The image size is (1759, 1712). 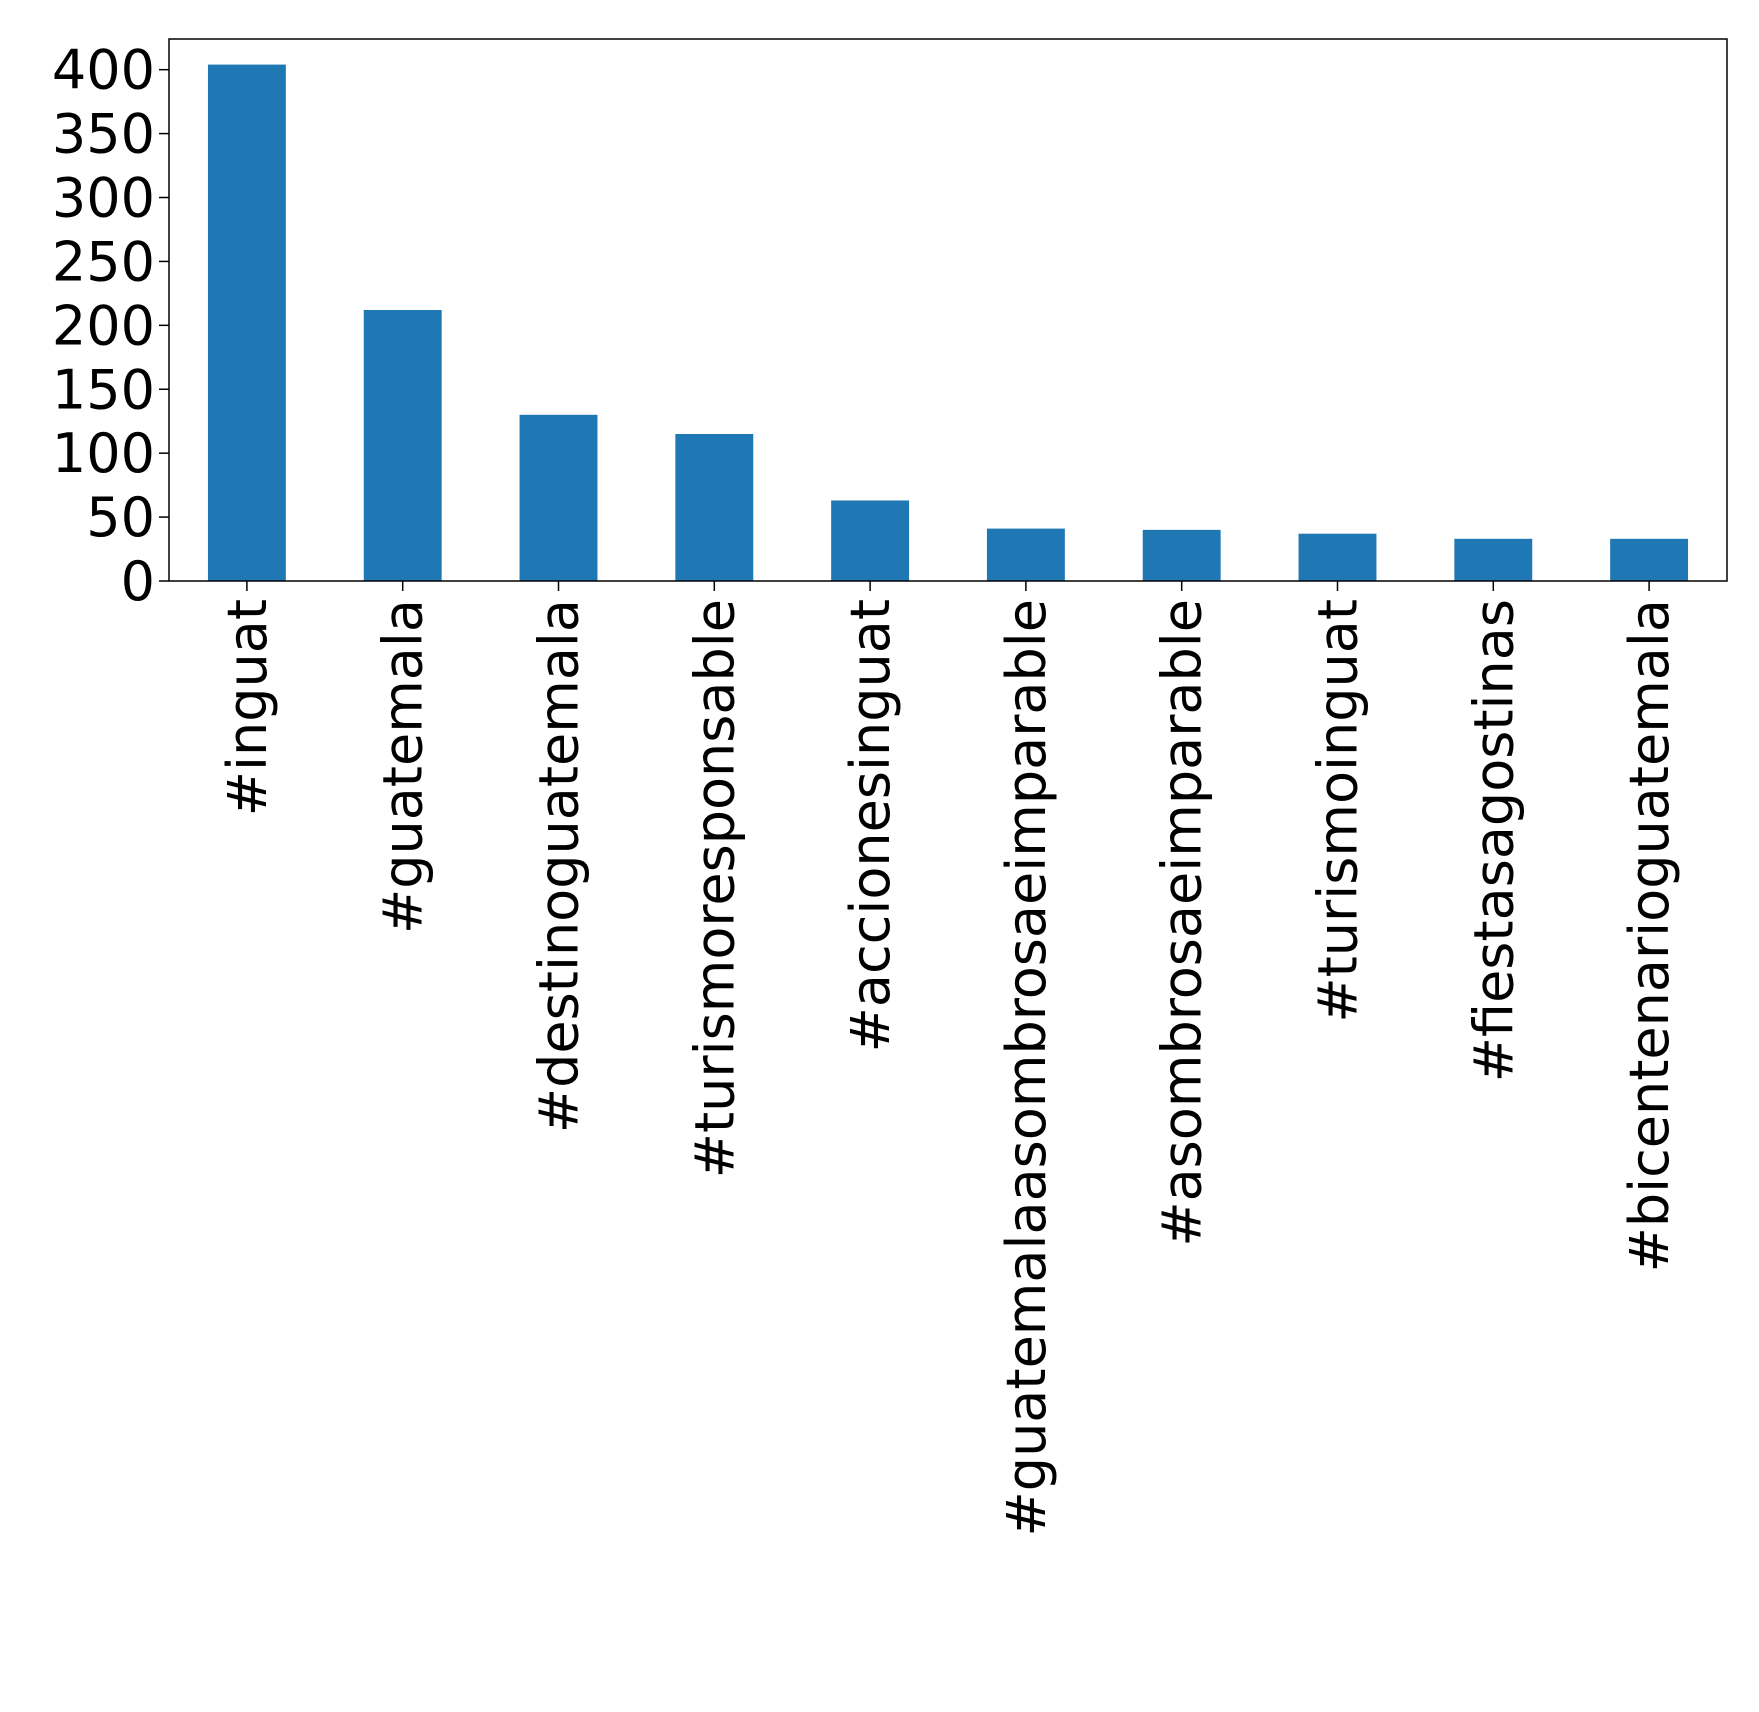 I want to click on y-tick-label: 400, so click(x=103, y=70).